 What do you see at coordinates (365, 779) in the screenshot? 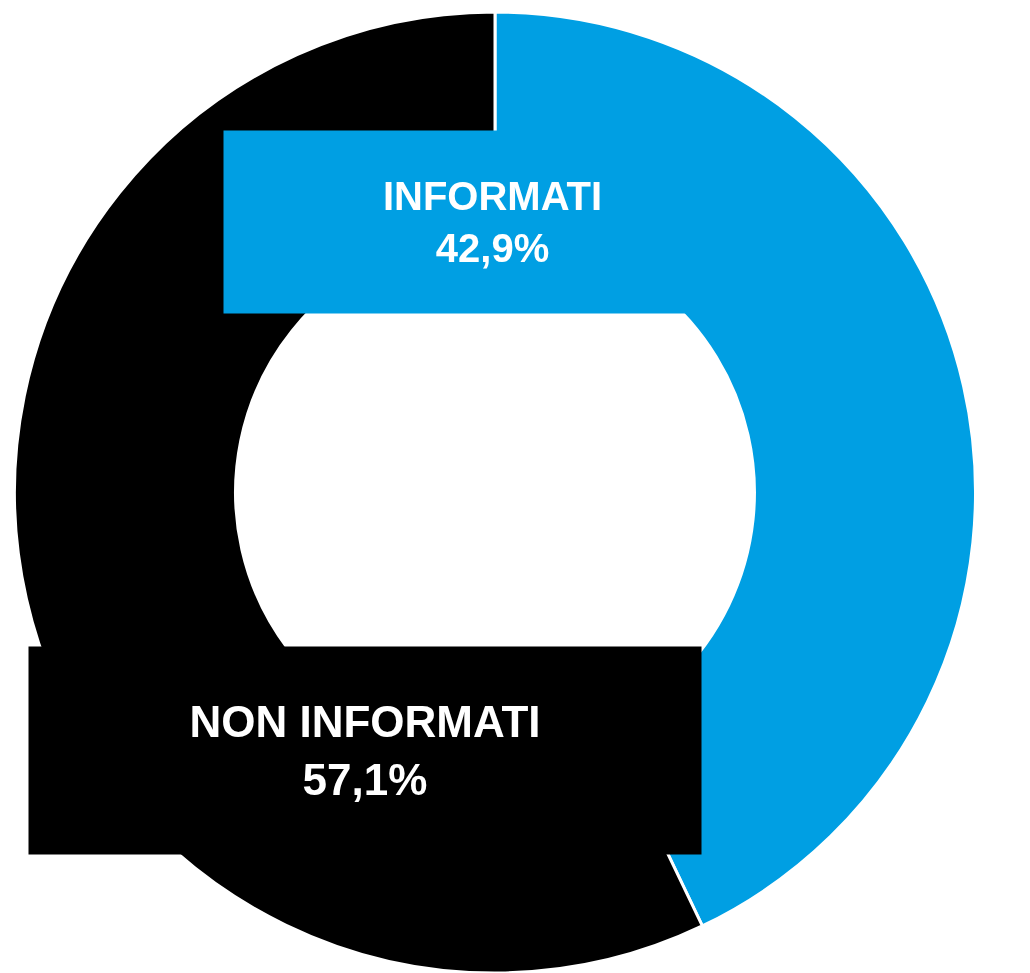
I see `data-label: 57,1%` at bounding box center [365, 779].